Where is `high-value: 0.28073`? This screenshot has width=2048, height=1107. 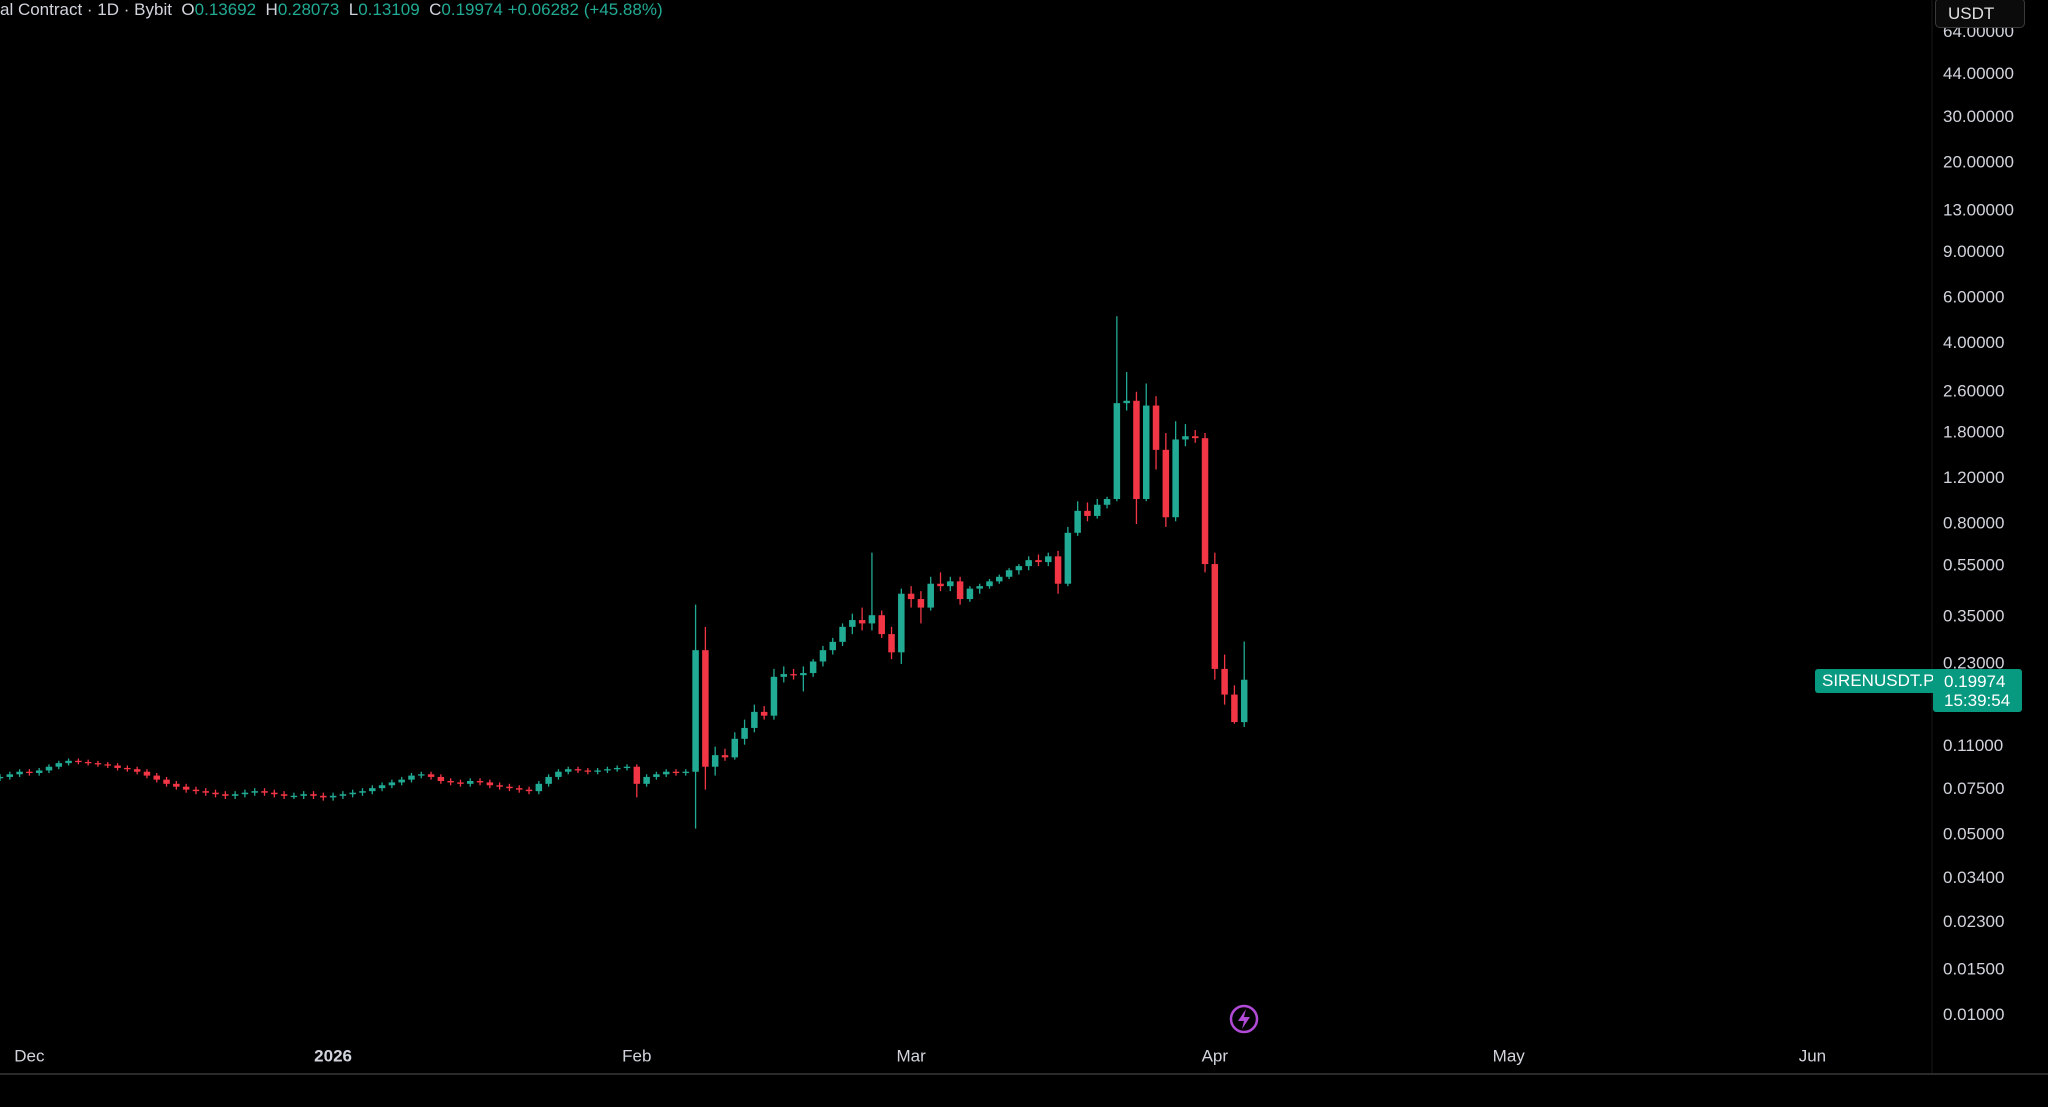
high-value: 0.28073 is located at coordinates (308, 9).